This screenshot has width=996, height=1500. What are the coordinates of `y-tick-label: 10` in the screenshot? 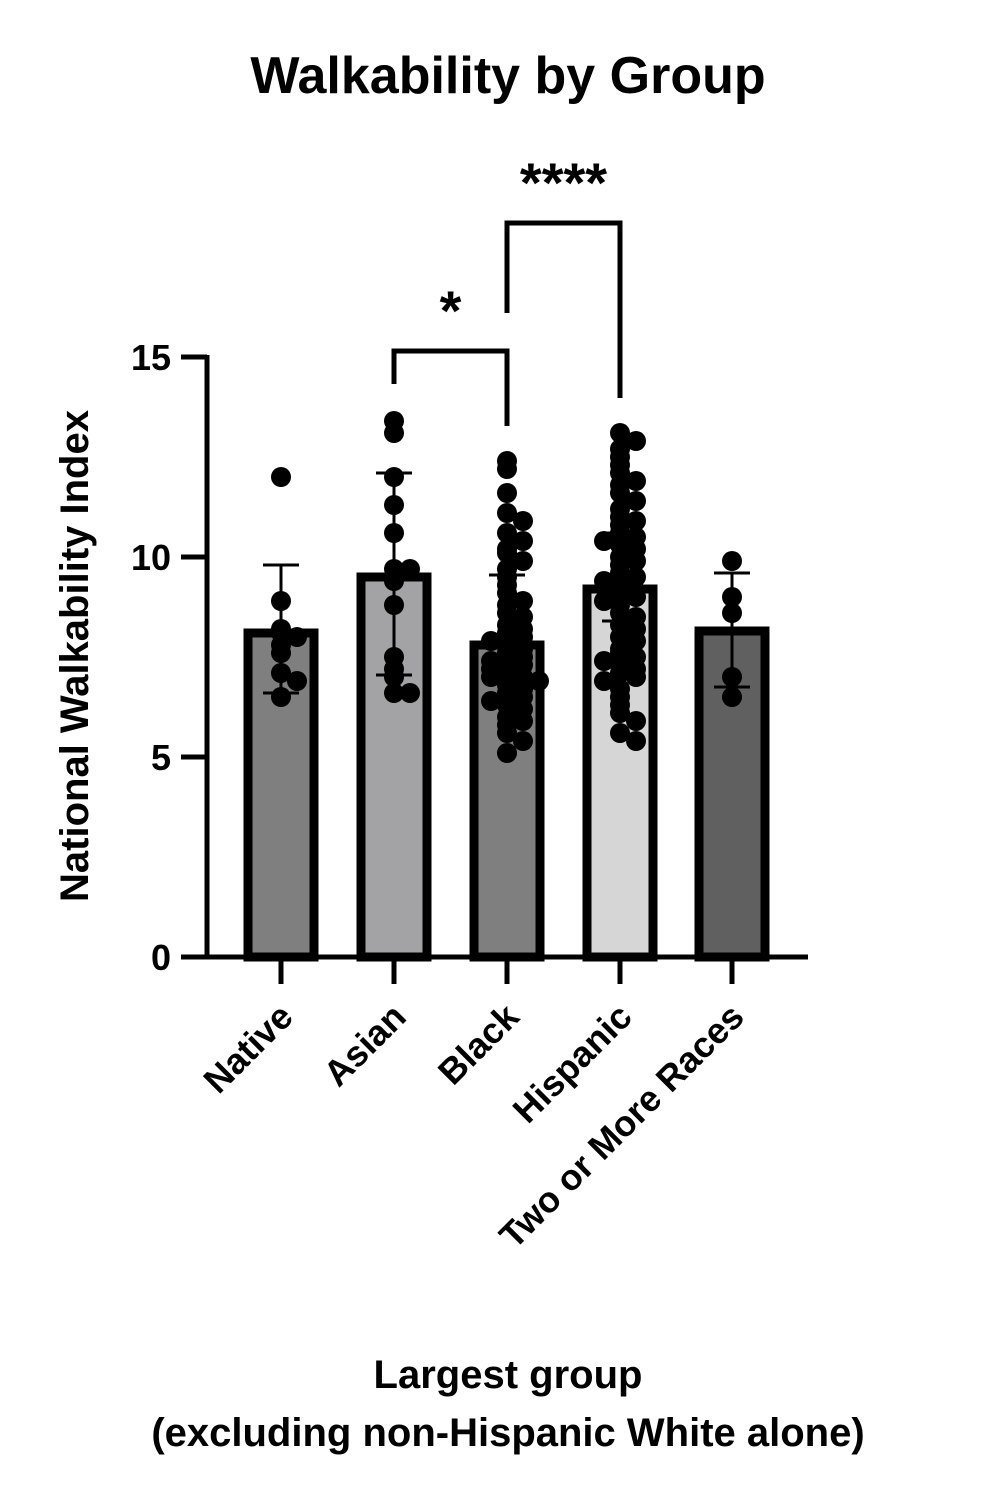 It's located at (151, 557).